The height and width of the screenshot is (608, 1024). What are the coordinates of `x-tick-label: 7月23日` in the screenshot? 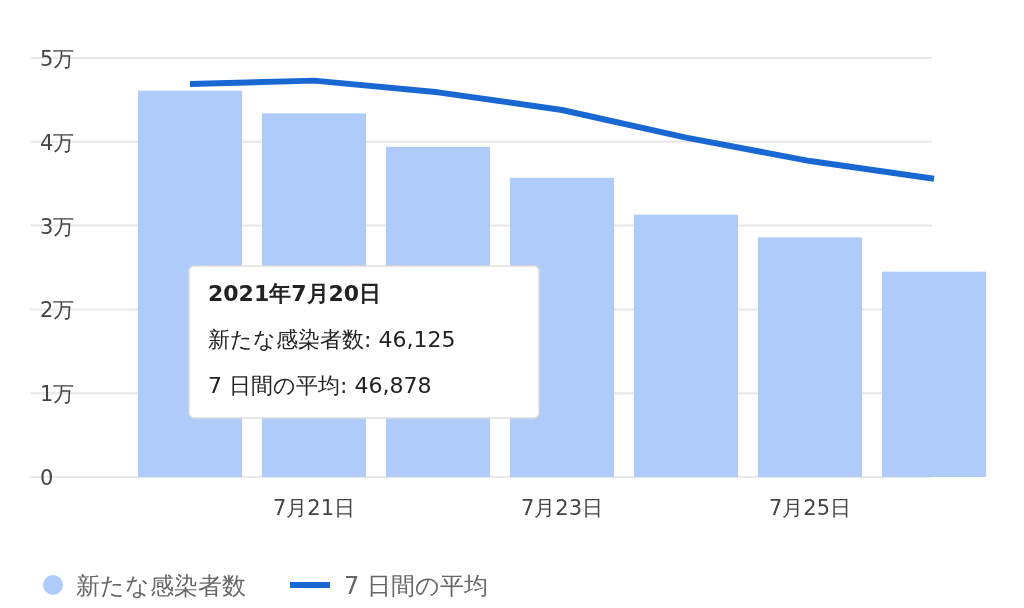 It's located at (562, 508).